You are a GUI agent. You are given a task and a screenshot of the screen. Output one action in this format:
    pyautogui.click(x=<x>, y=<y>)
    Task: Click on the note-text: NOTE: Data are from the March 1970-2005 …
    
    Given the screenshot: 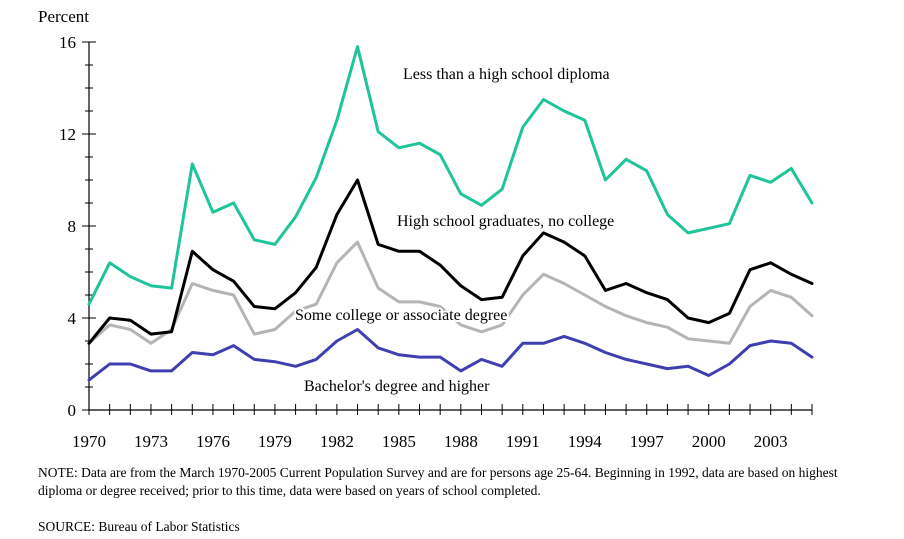 What is the action you would take?
    pyautogui.click(x=438, y=481)
    